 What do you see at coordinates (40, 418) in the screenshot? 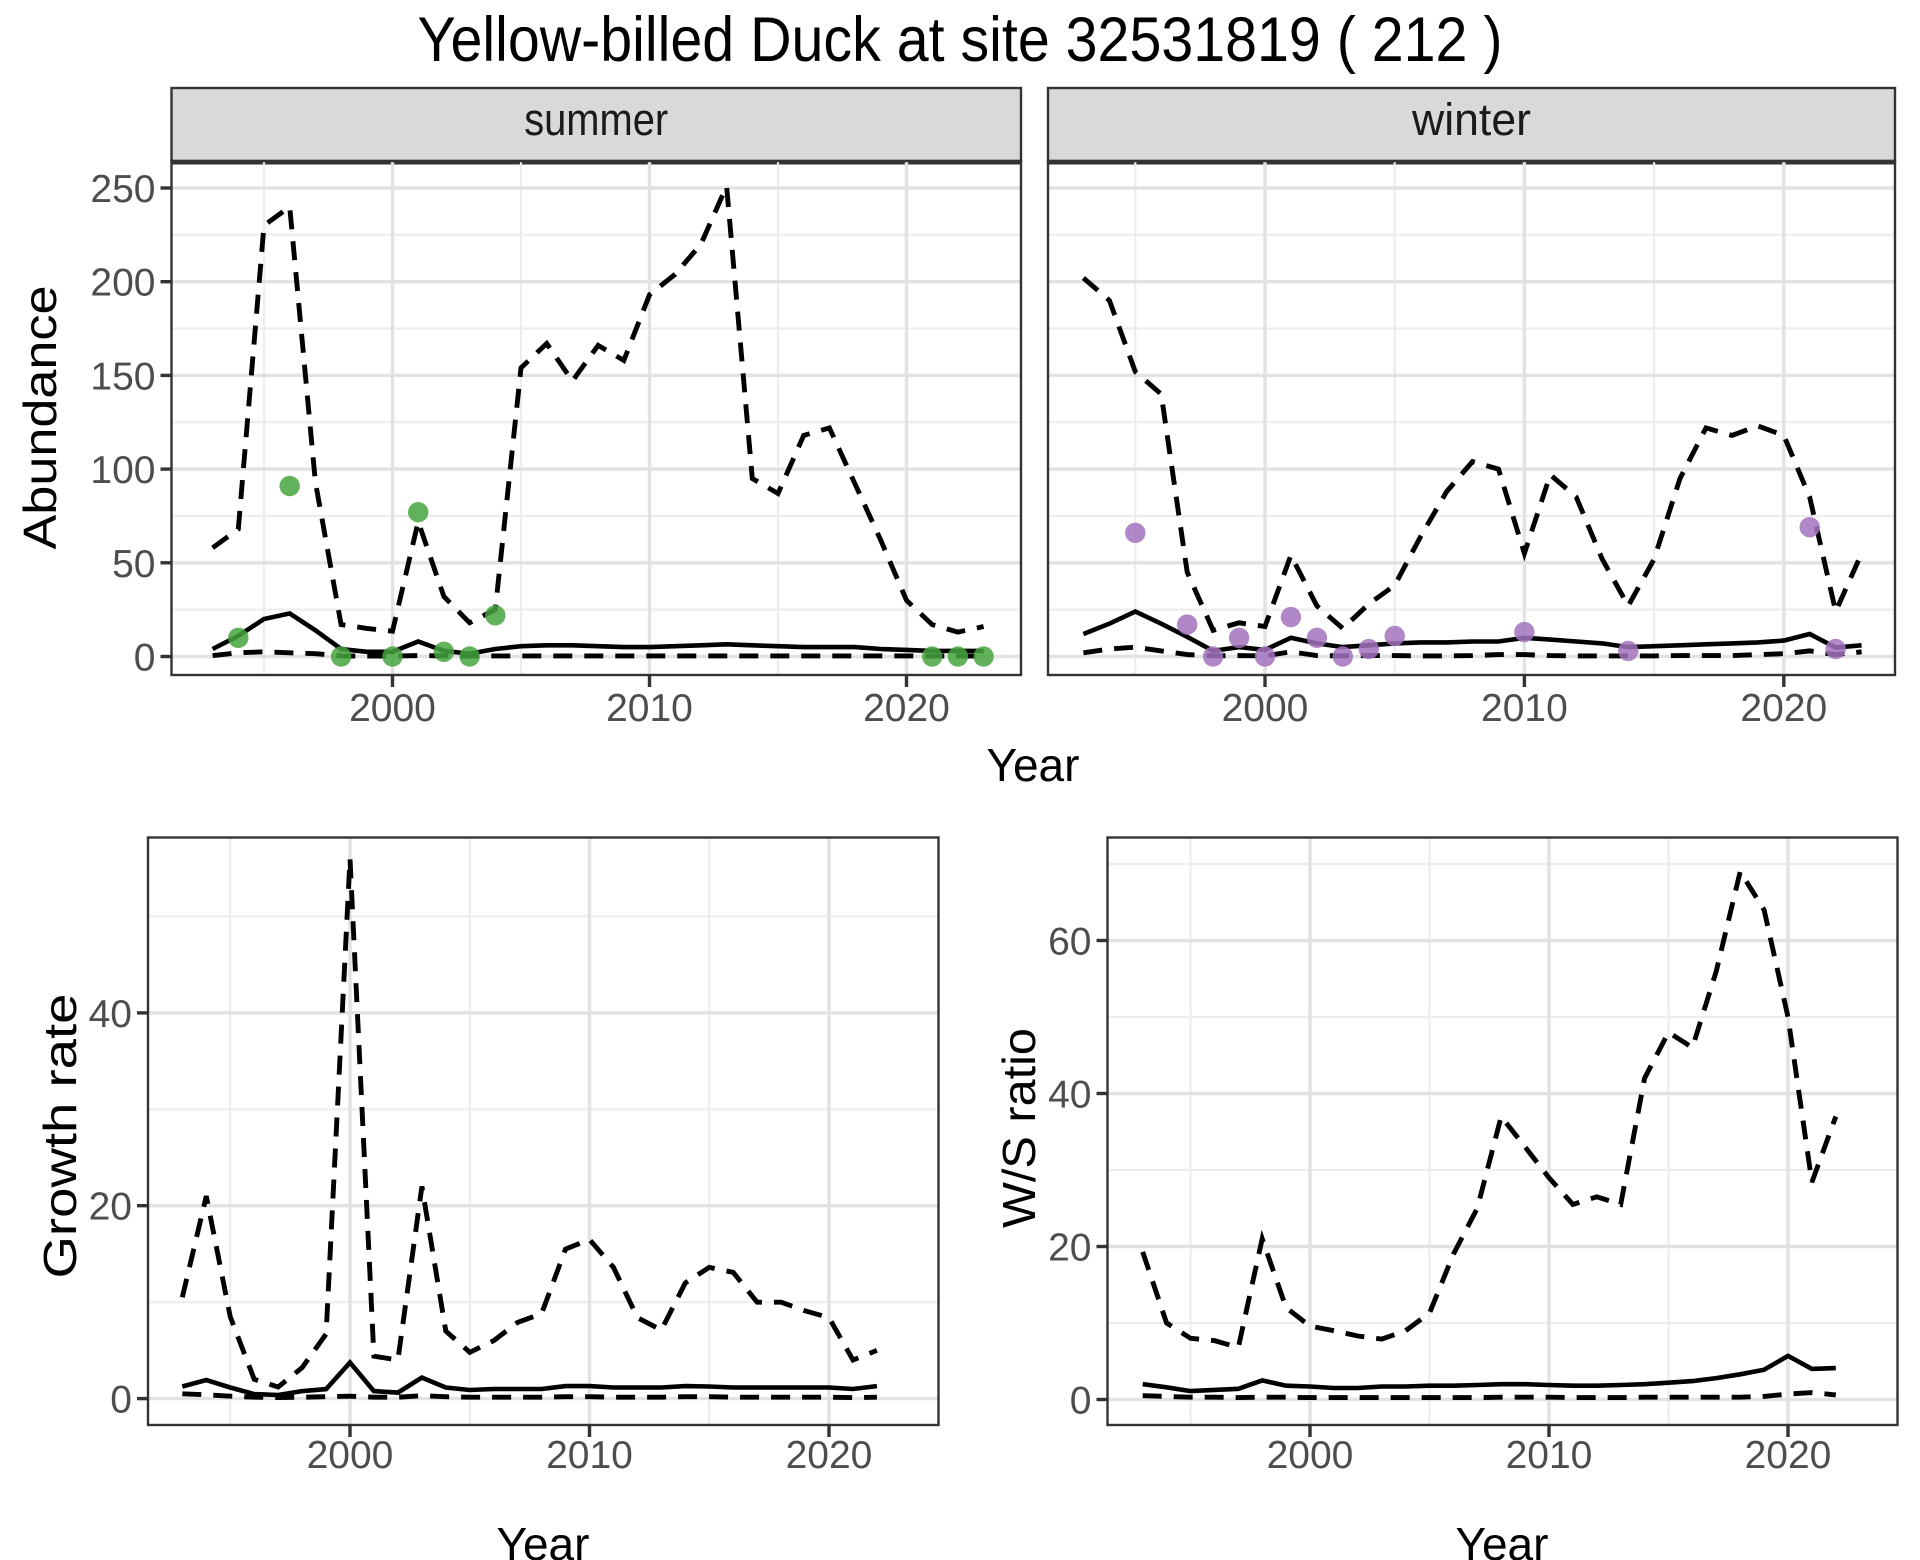
I see `svg-text: Abundance` at bounding box center [40, 418].